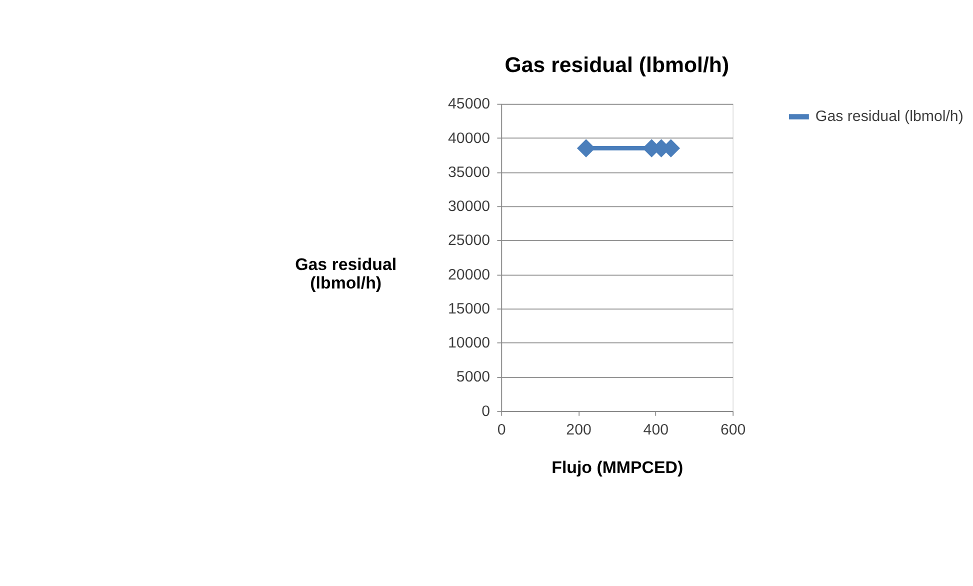  What do you see at coordinates (656, 430) in the screenshot?
I see `x-tick-label: 400` at bounding box center [656, 430].